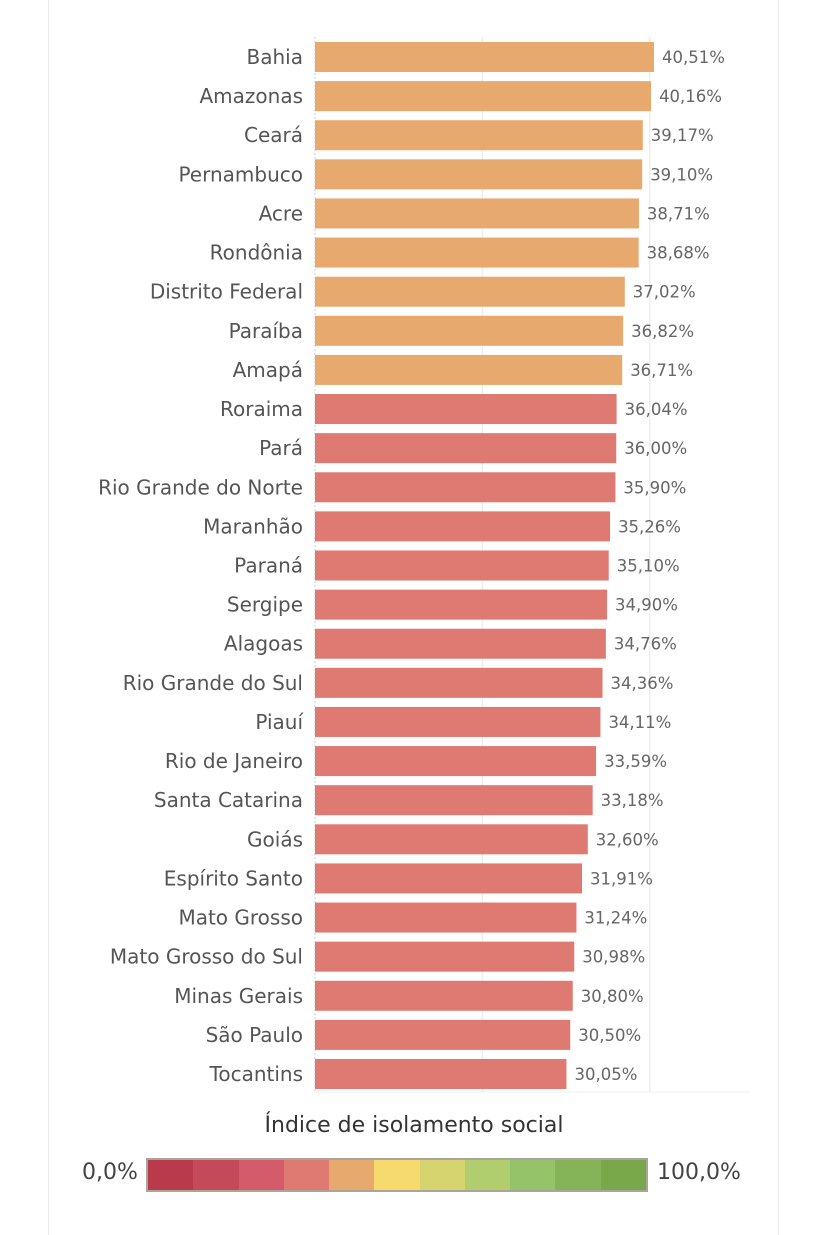 The width and height of the screenshot is (828, 1235). What do you see at coordinates (664, 292) in the screenshot?
I see `data-label: 37,02%` at bounding box center [664, 292].